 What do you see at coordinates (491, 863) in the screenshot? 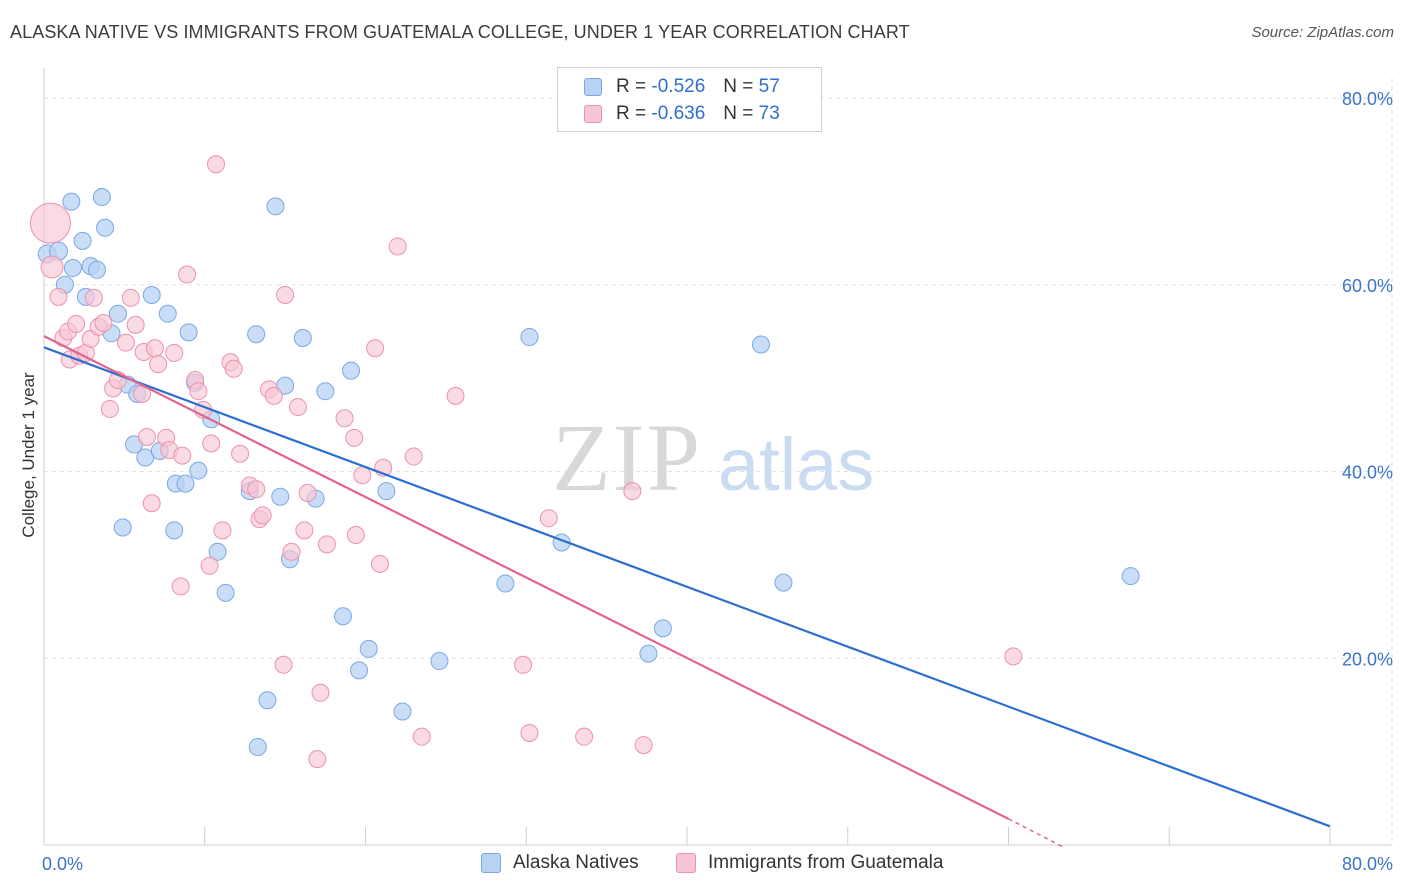
I see `series-swatch-blue` at bounding box center [491, 863].